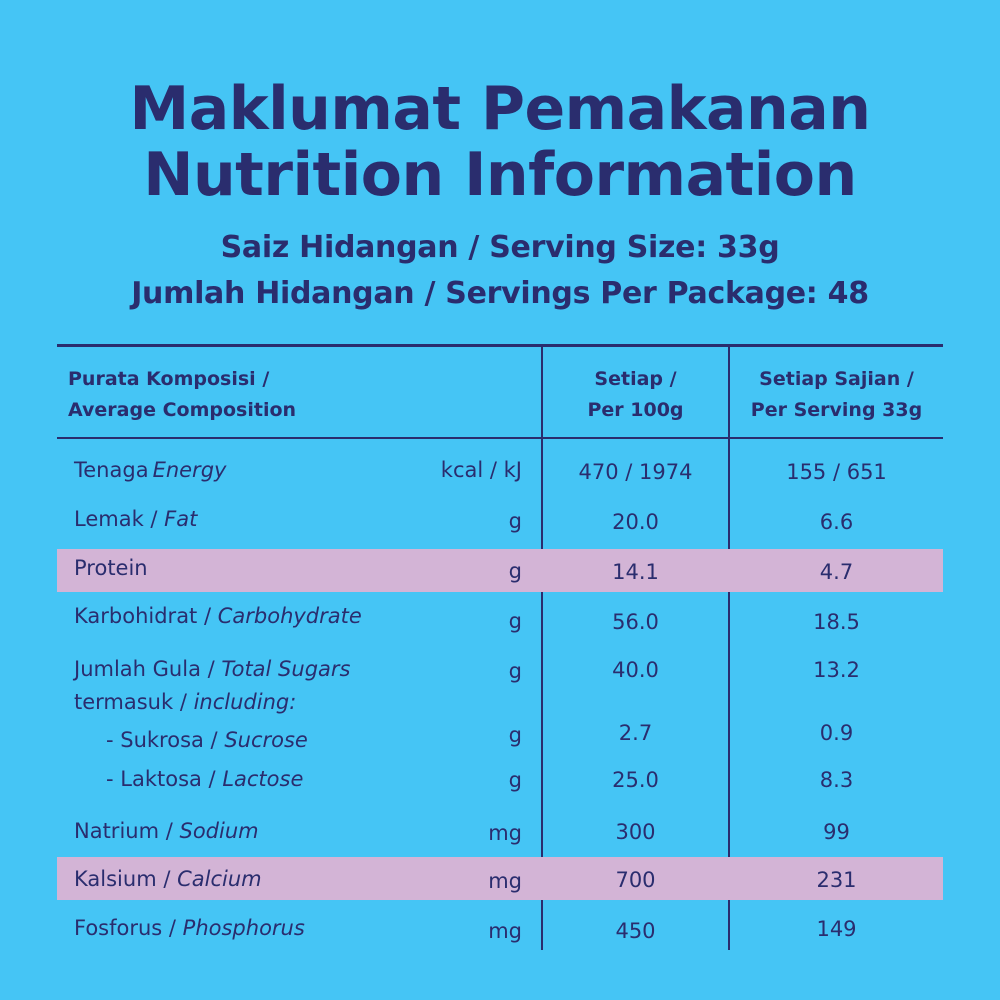  I want to click on label-malay: Natrium /, so click(127, 831).